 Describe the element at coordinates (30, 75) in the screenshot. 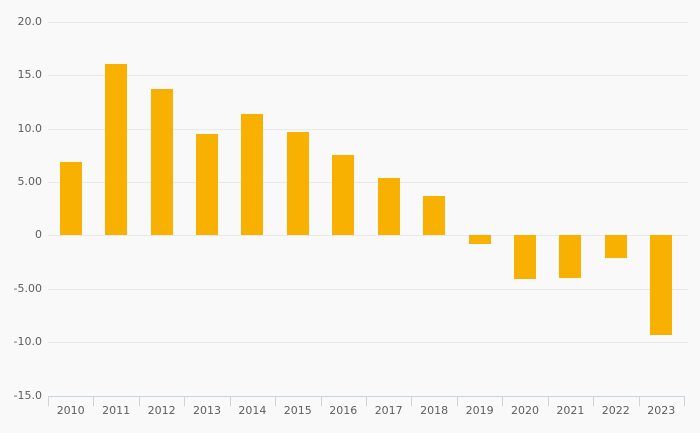

I see `y-axis-tick-label: 15.0` at that location.